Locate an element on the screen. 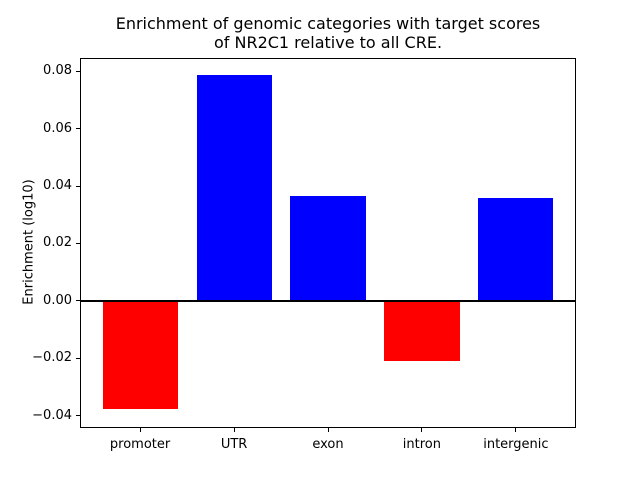 The width and height of the screenshot is (640, 480). bar-exon is located at coordinates (328, 248).